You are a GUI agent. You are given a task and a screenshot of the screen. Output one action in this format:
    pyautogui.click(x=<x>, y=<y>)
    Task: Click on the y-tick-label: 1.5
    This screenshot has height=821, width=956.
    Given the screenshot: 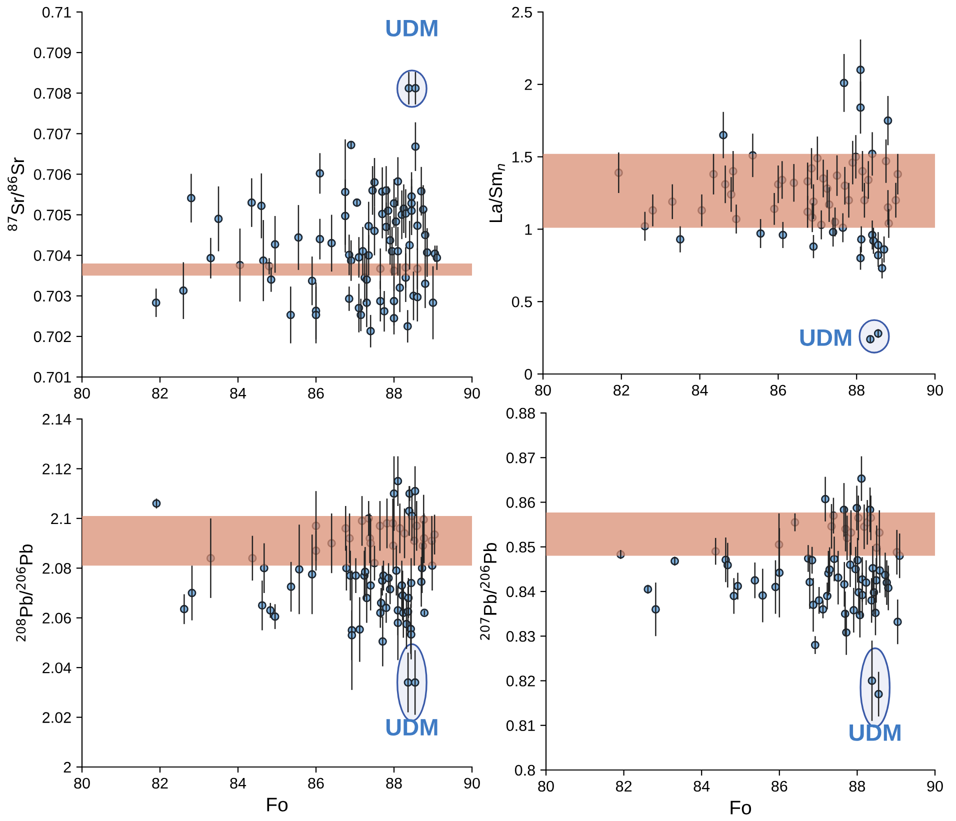 What is the action you would take?
    pyautogui.click(x=522, y=157)
    